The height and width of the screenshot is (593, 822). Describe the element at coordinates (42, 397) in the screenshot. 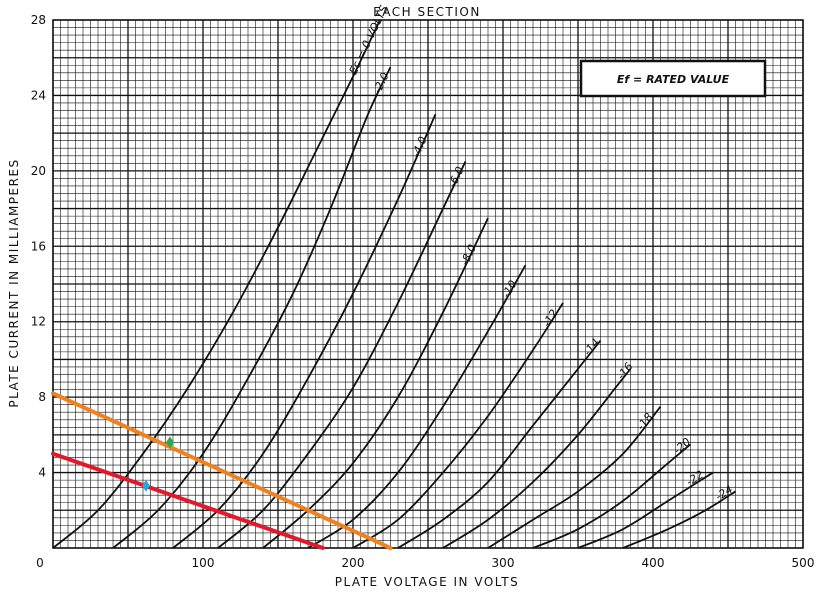

I see `y-tick-label-2: 8` at that location.